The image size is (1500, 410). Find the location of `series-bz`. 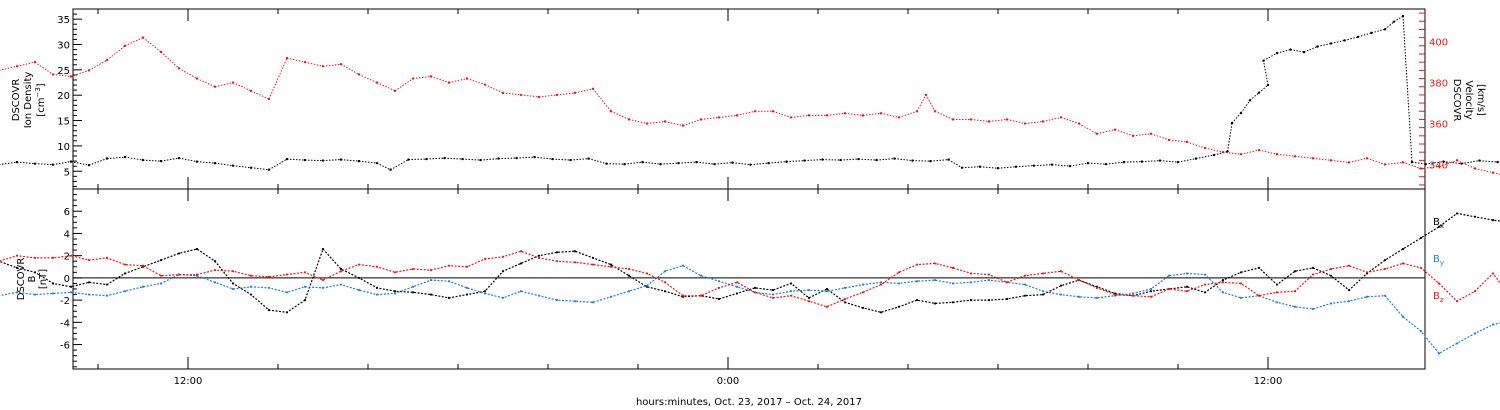

series-bz is located at coordinates (750, 279).